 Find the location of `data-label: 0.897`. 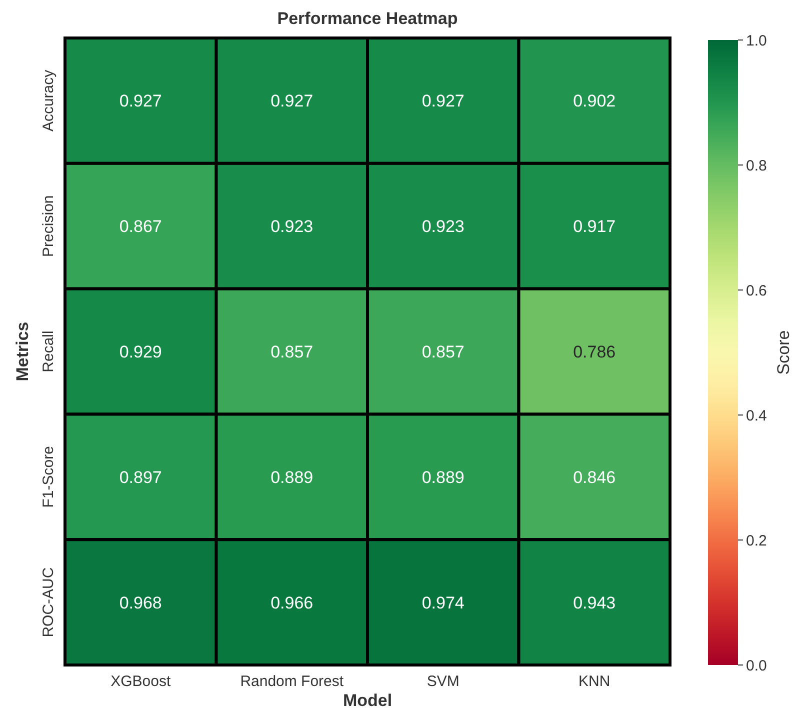

data-label: 0.897 is located at coordinates (140, 477).